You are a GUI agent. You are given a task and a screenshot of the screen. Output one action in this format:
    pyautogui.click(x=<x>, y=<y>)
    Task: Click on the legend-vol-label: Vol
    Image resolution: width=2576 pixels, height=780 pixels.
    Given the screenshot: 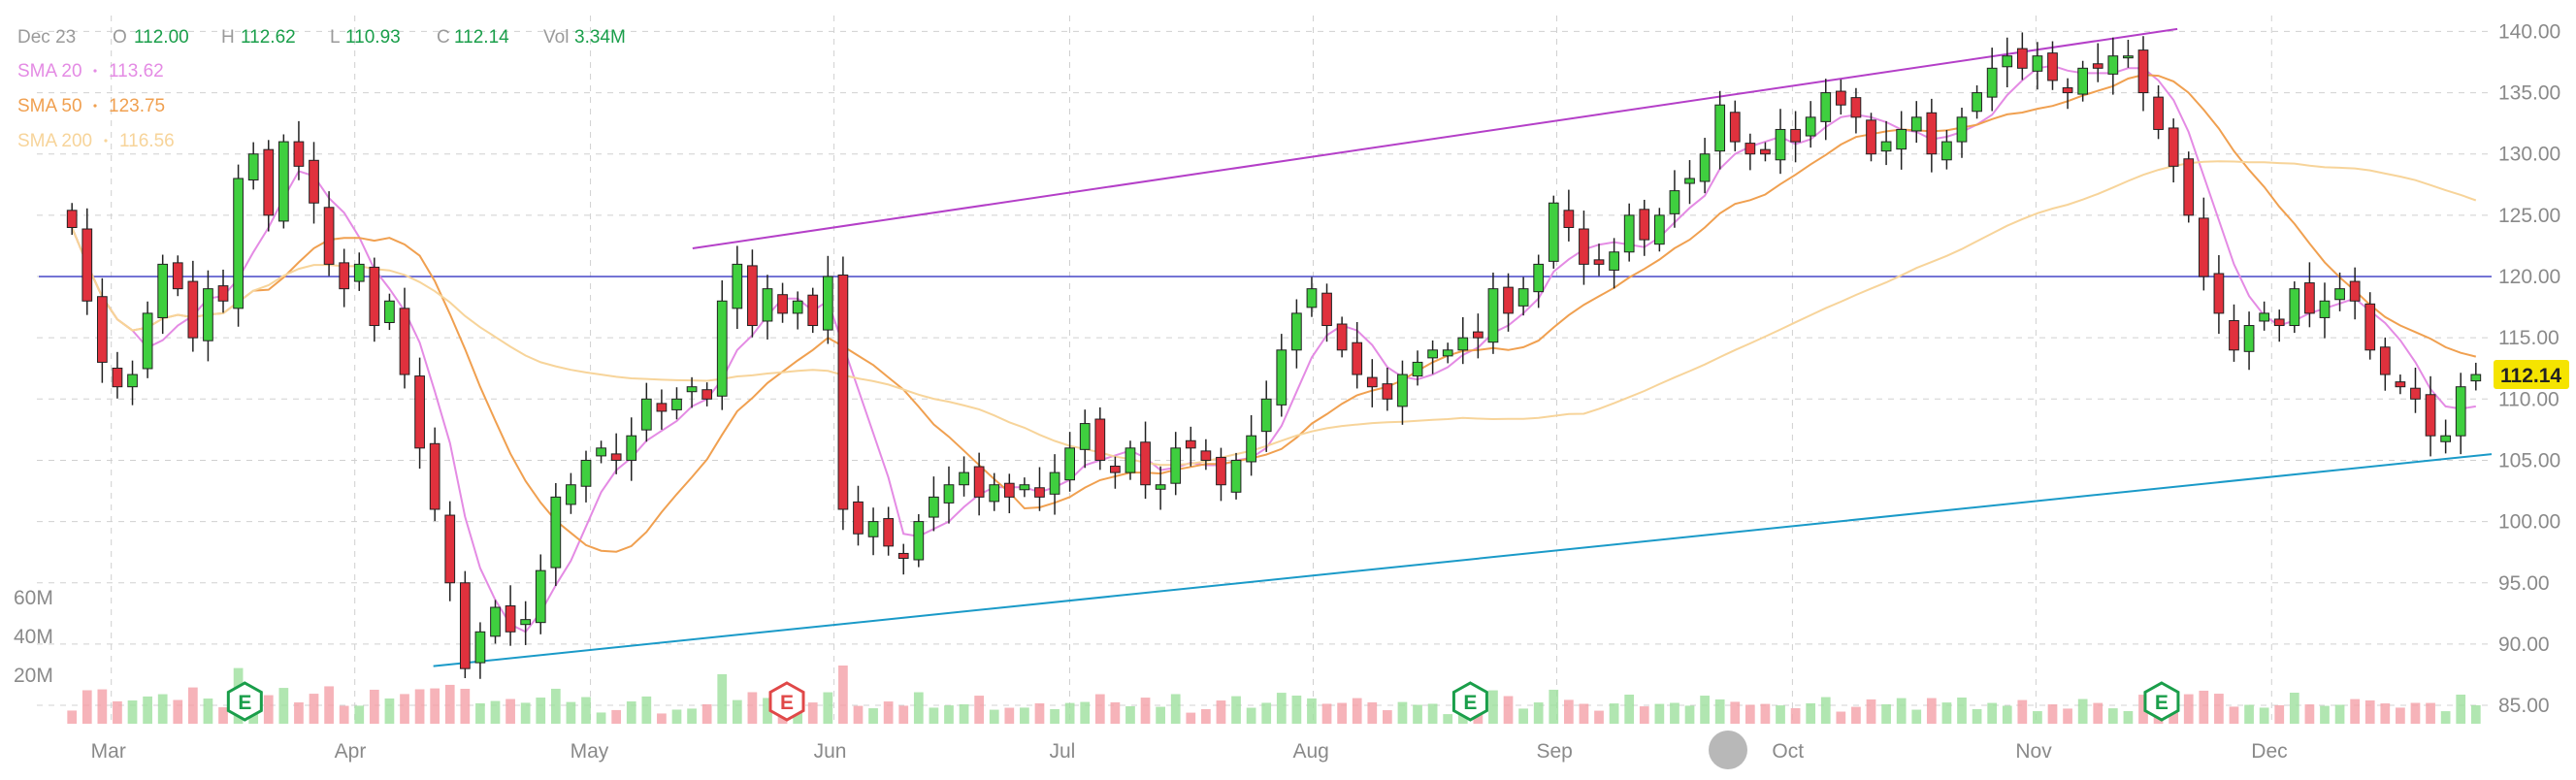 What is the action you would take?
    pyautogui.click(x=556, y=37)
    